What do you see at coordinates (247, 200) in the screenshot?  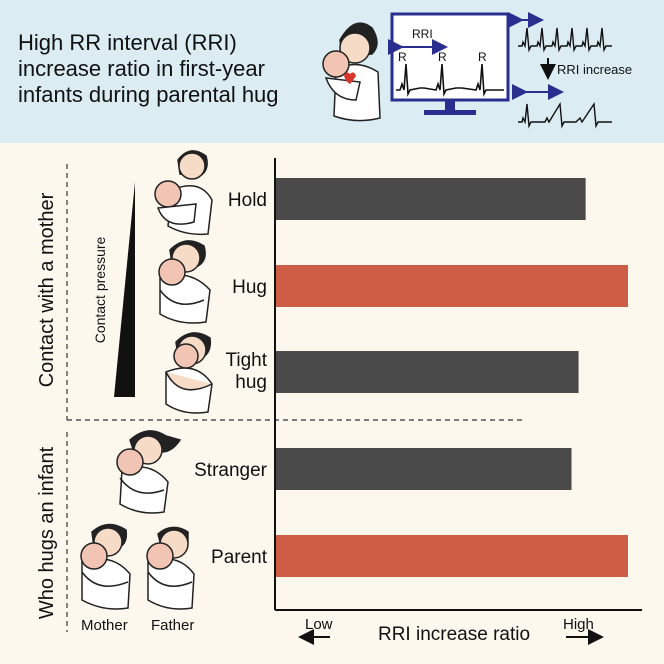 I see `category-label-hold: Hold` at bounding box center [247, 200].